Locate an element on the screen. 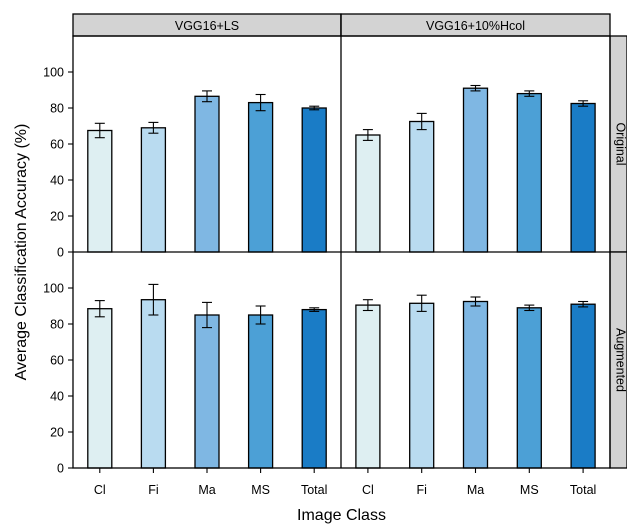 This screenshot has width=627, height=524. column-strip-label: VGG16+10%Hcol is located at coordinates (475, 26).